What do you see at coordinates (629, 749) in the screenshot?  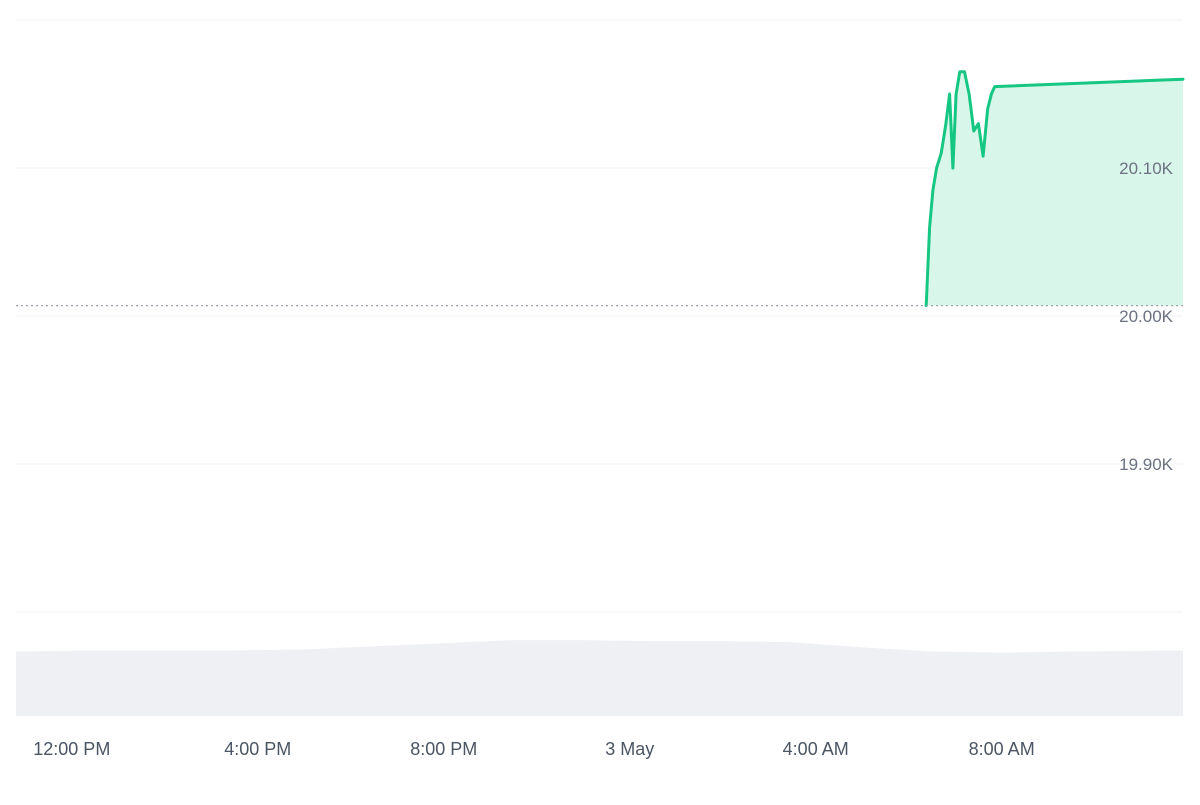 I see `x-tick-label: 3 May` at bounding box center [629, 749].